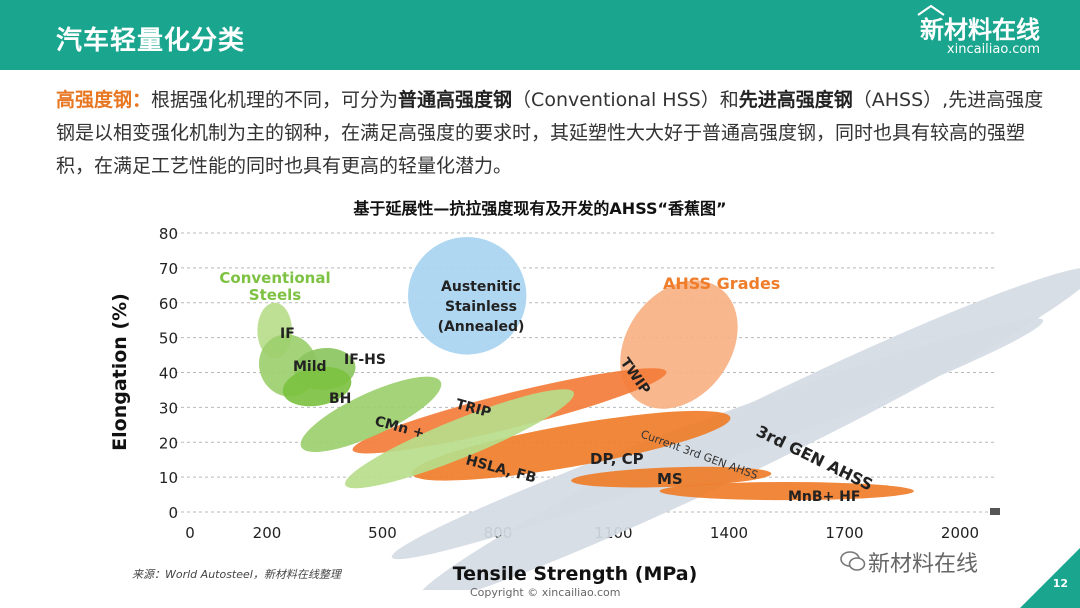  What do you see at coordinates (993, 49) in the screenshot?
I see `brand-url: xincailiao.com` at bounding box center [993, 49].